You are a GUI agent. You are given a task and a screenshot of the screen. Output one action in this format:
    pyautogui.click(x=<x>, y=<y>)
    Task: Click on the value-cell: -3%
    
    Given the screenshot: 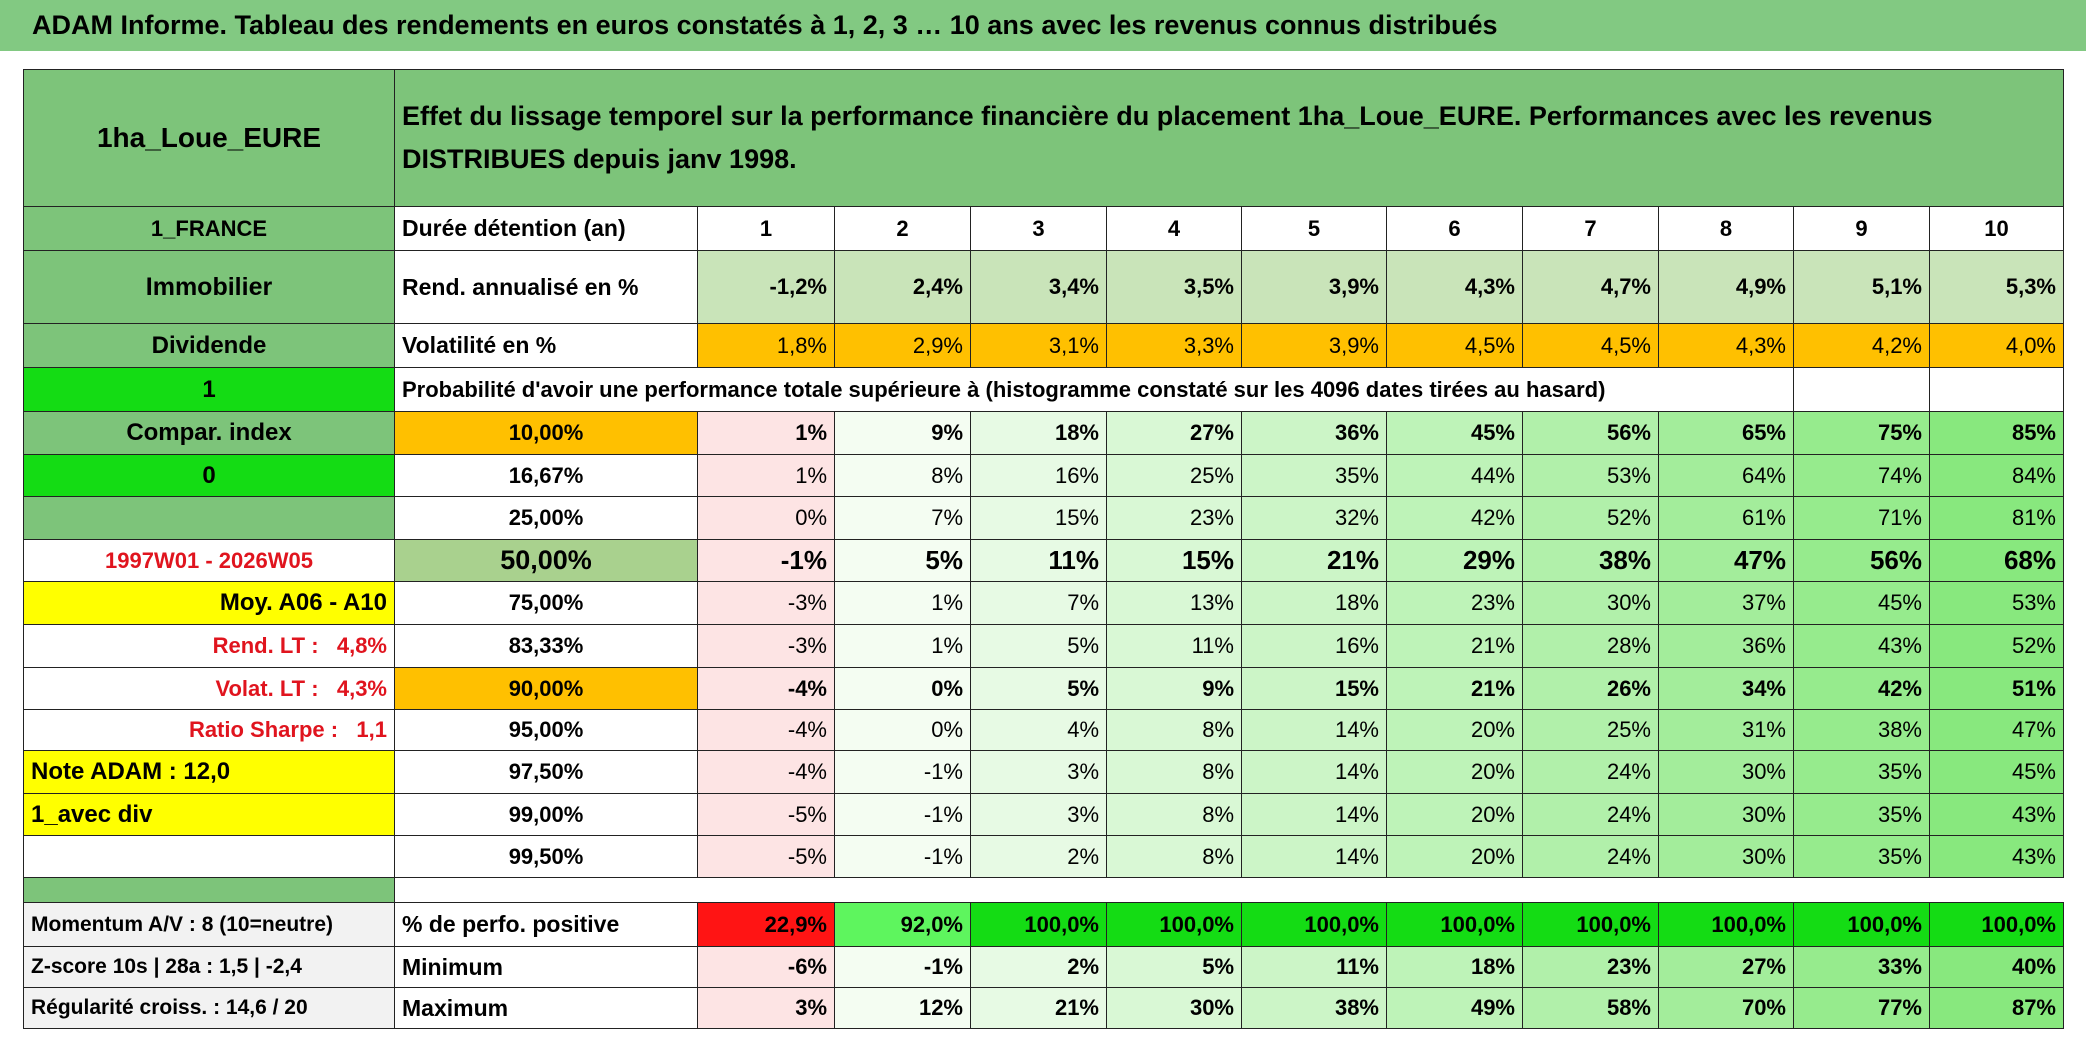 What is the action you would take?
    pyautogui.click(x=766, y=603)
    